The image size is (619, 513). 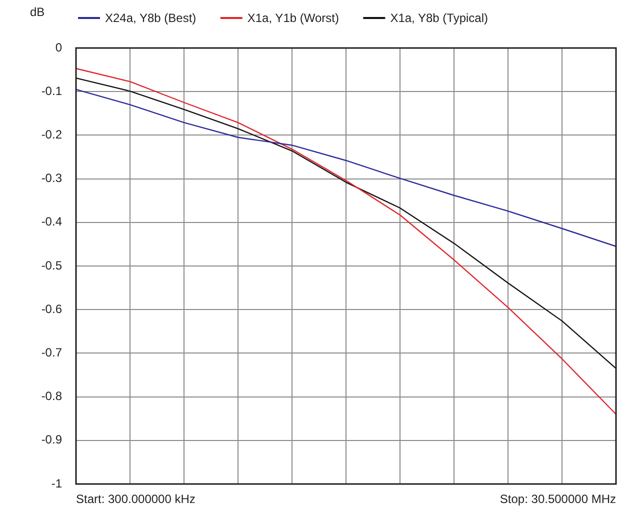 I want to click on y-tick-label: -0.4, so click(x=51, y=221).